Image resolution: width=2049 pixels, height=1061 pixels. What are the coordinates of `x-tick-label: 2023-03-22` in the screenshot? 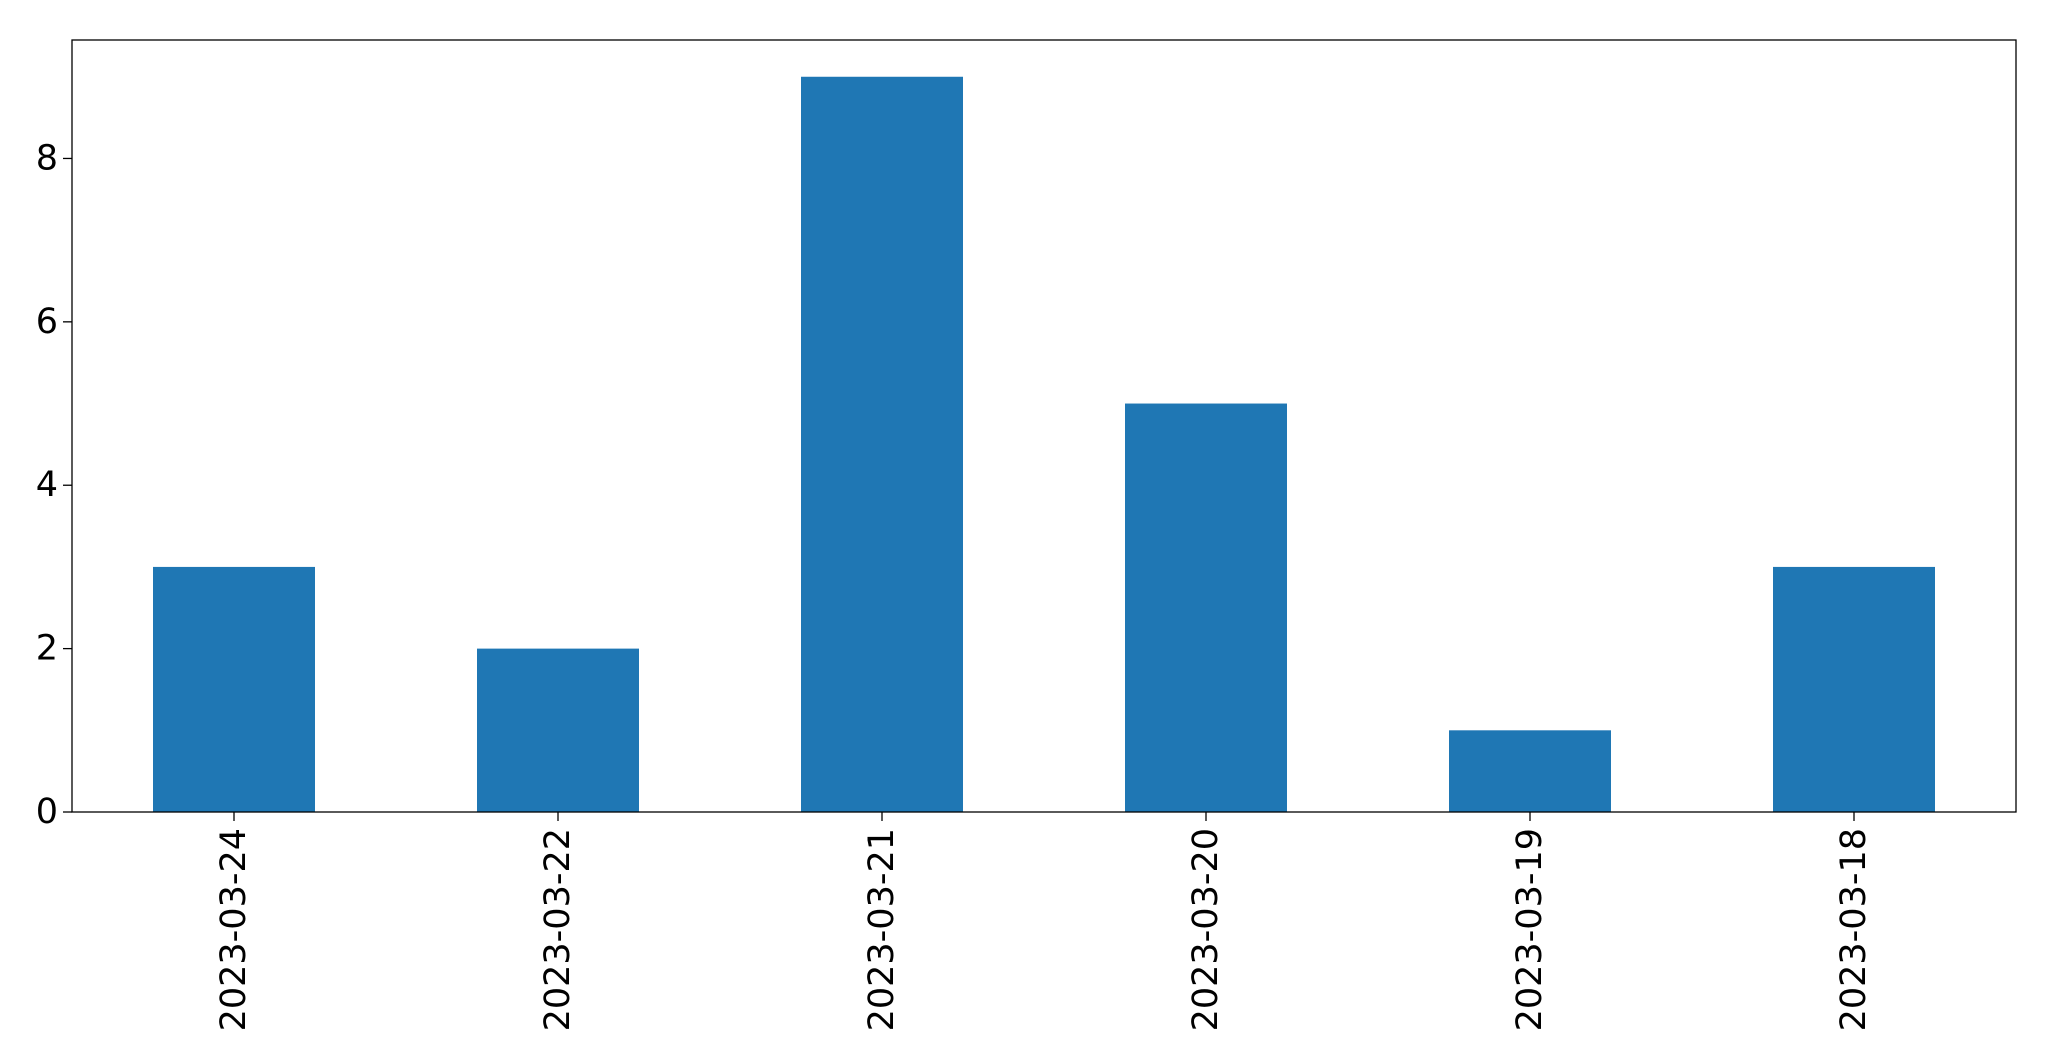 It's located at (558, 929).